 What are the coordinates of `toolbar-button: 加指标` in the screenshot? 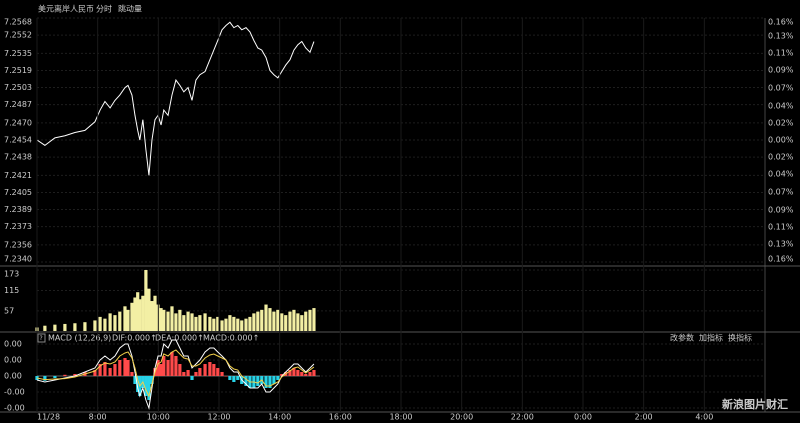 It's located at (711, 338).